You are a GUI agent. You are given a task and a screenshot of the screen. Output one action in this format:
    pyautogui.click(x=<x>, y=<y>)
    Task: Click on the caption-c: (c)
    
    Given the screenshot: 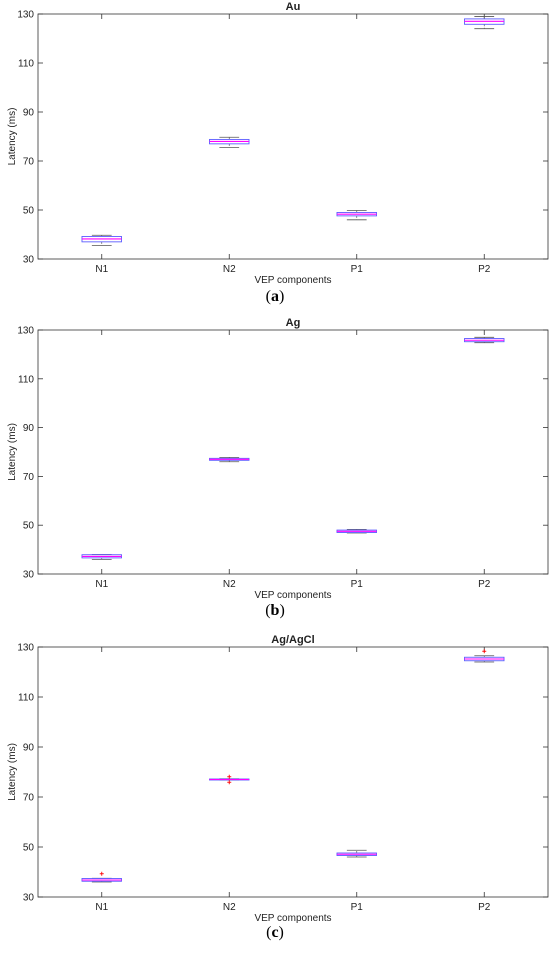 What is the action you would take?
    pyautogui.click(x=275, y=932)
    